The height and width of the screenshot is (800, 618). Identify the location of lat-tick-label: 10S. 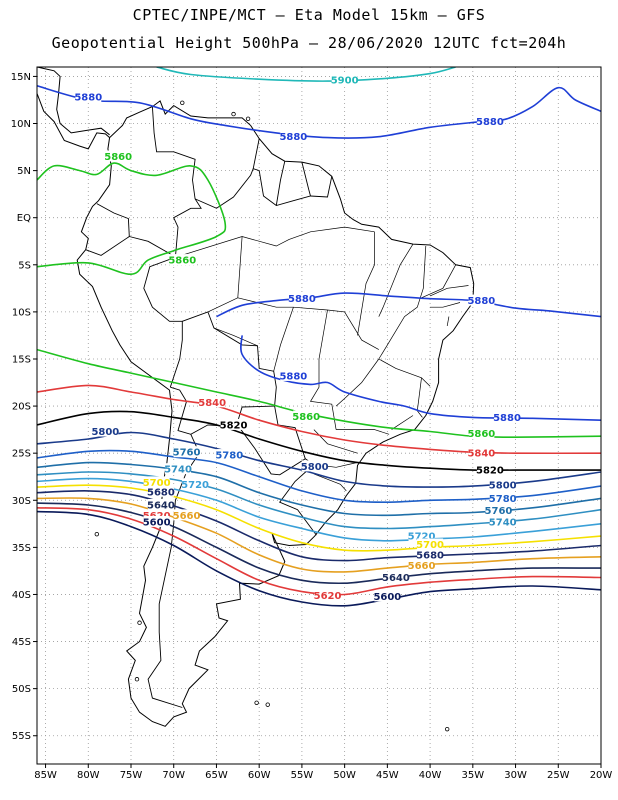
(21, 312).